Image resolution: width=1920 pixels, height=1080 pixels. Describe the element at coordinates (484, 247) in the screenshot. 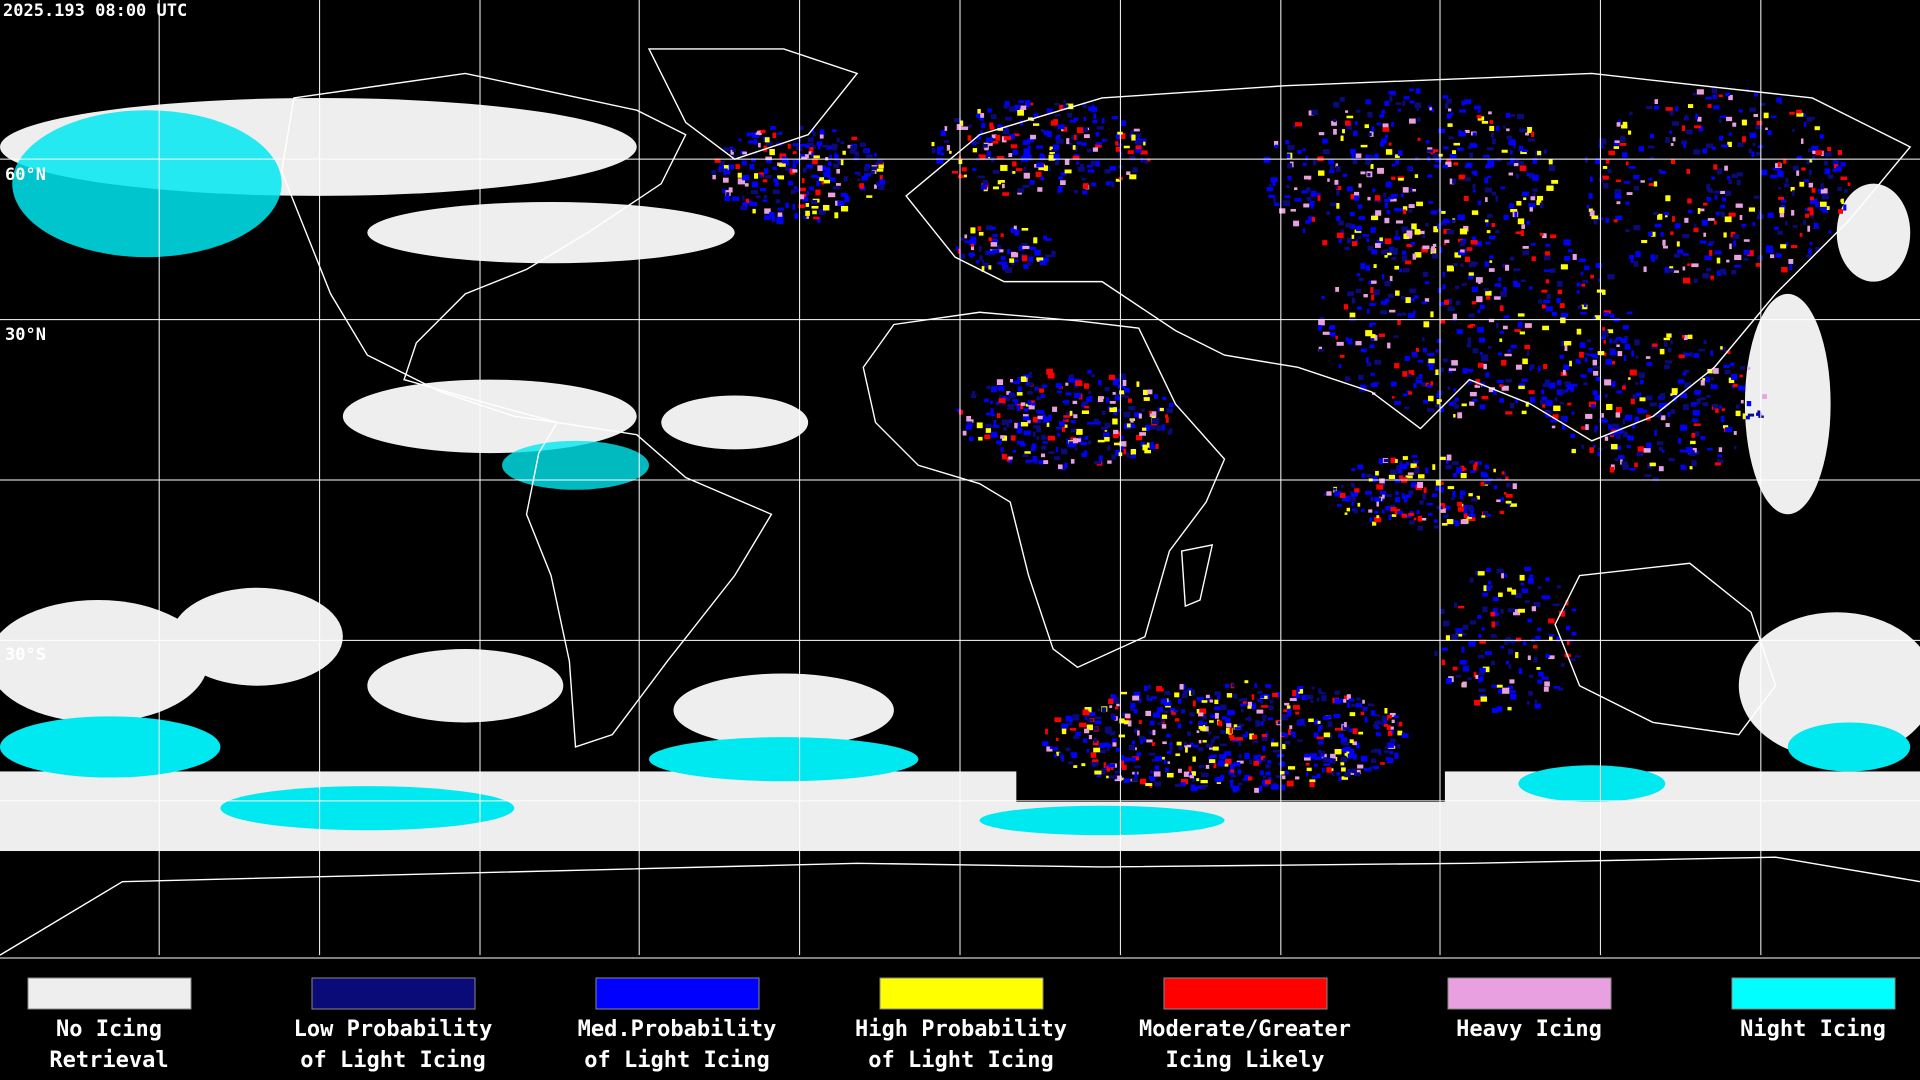

I see `coastline` at that location.